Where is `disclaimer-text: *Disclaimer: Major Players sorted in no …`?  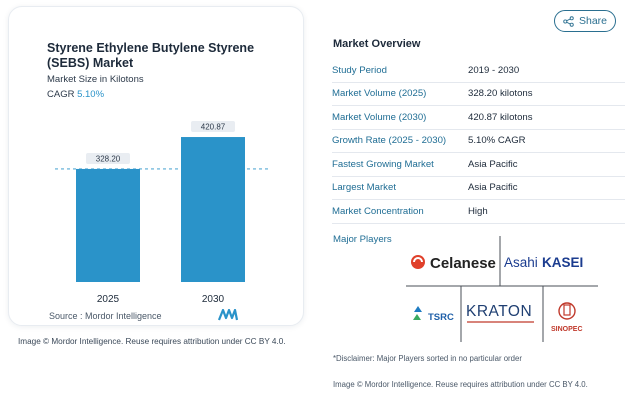 disclaimer-text: *Disclaimer: Major Players sorted in no … is located at coordinates (427, 358).